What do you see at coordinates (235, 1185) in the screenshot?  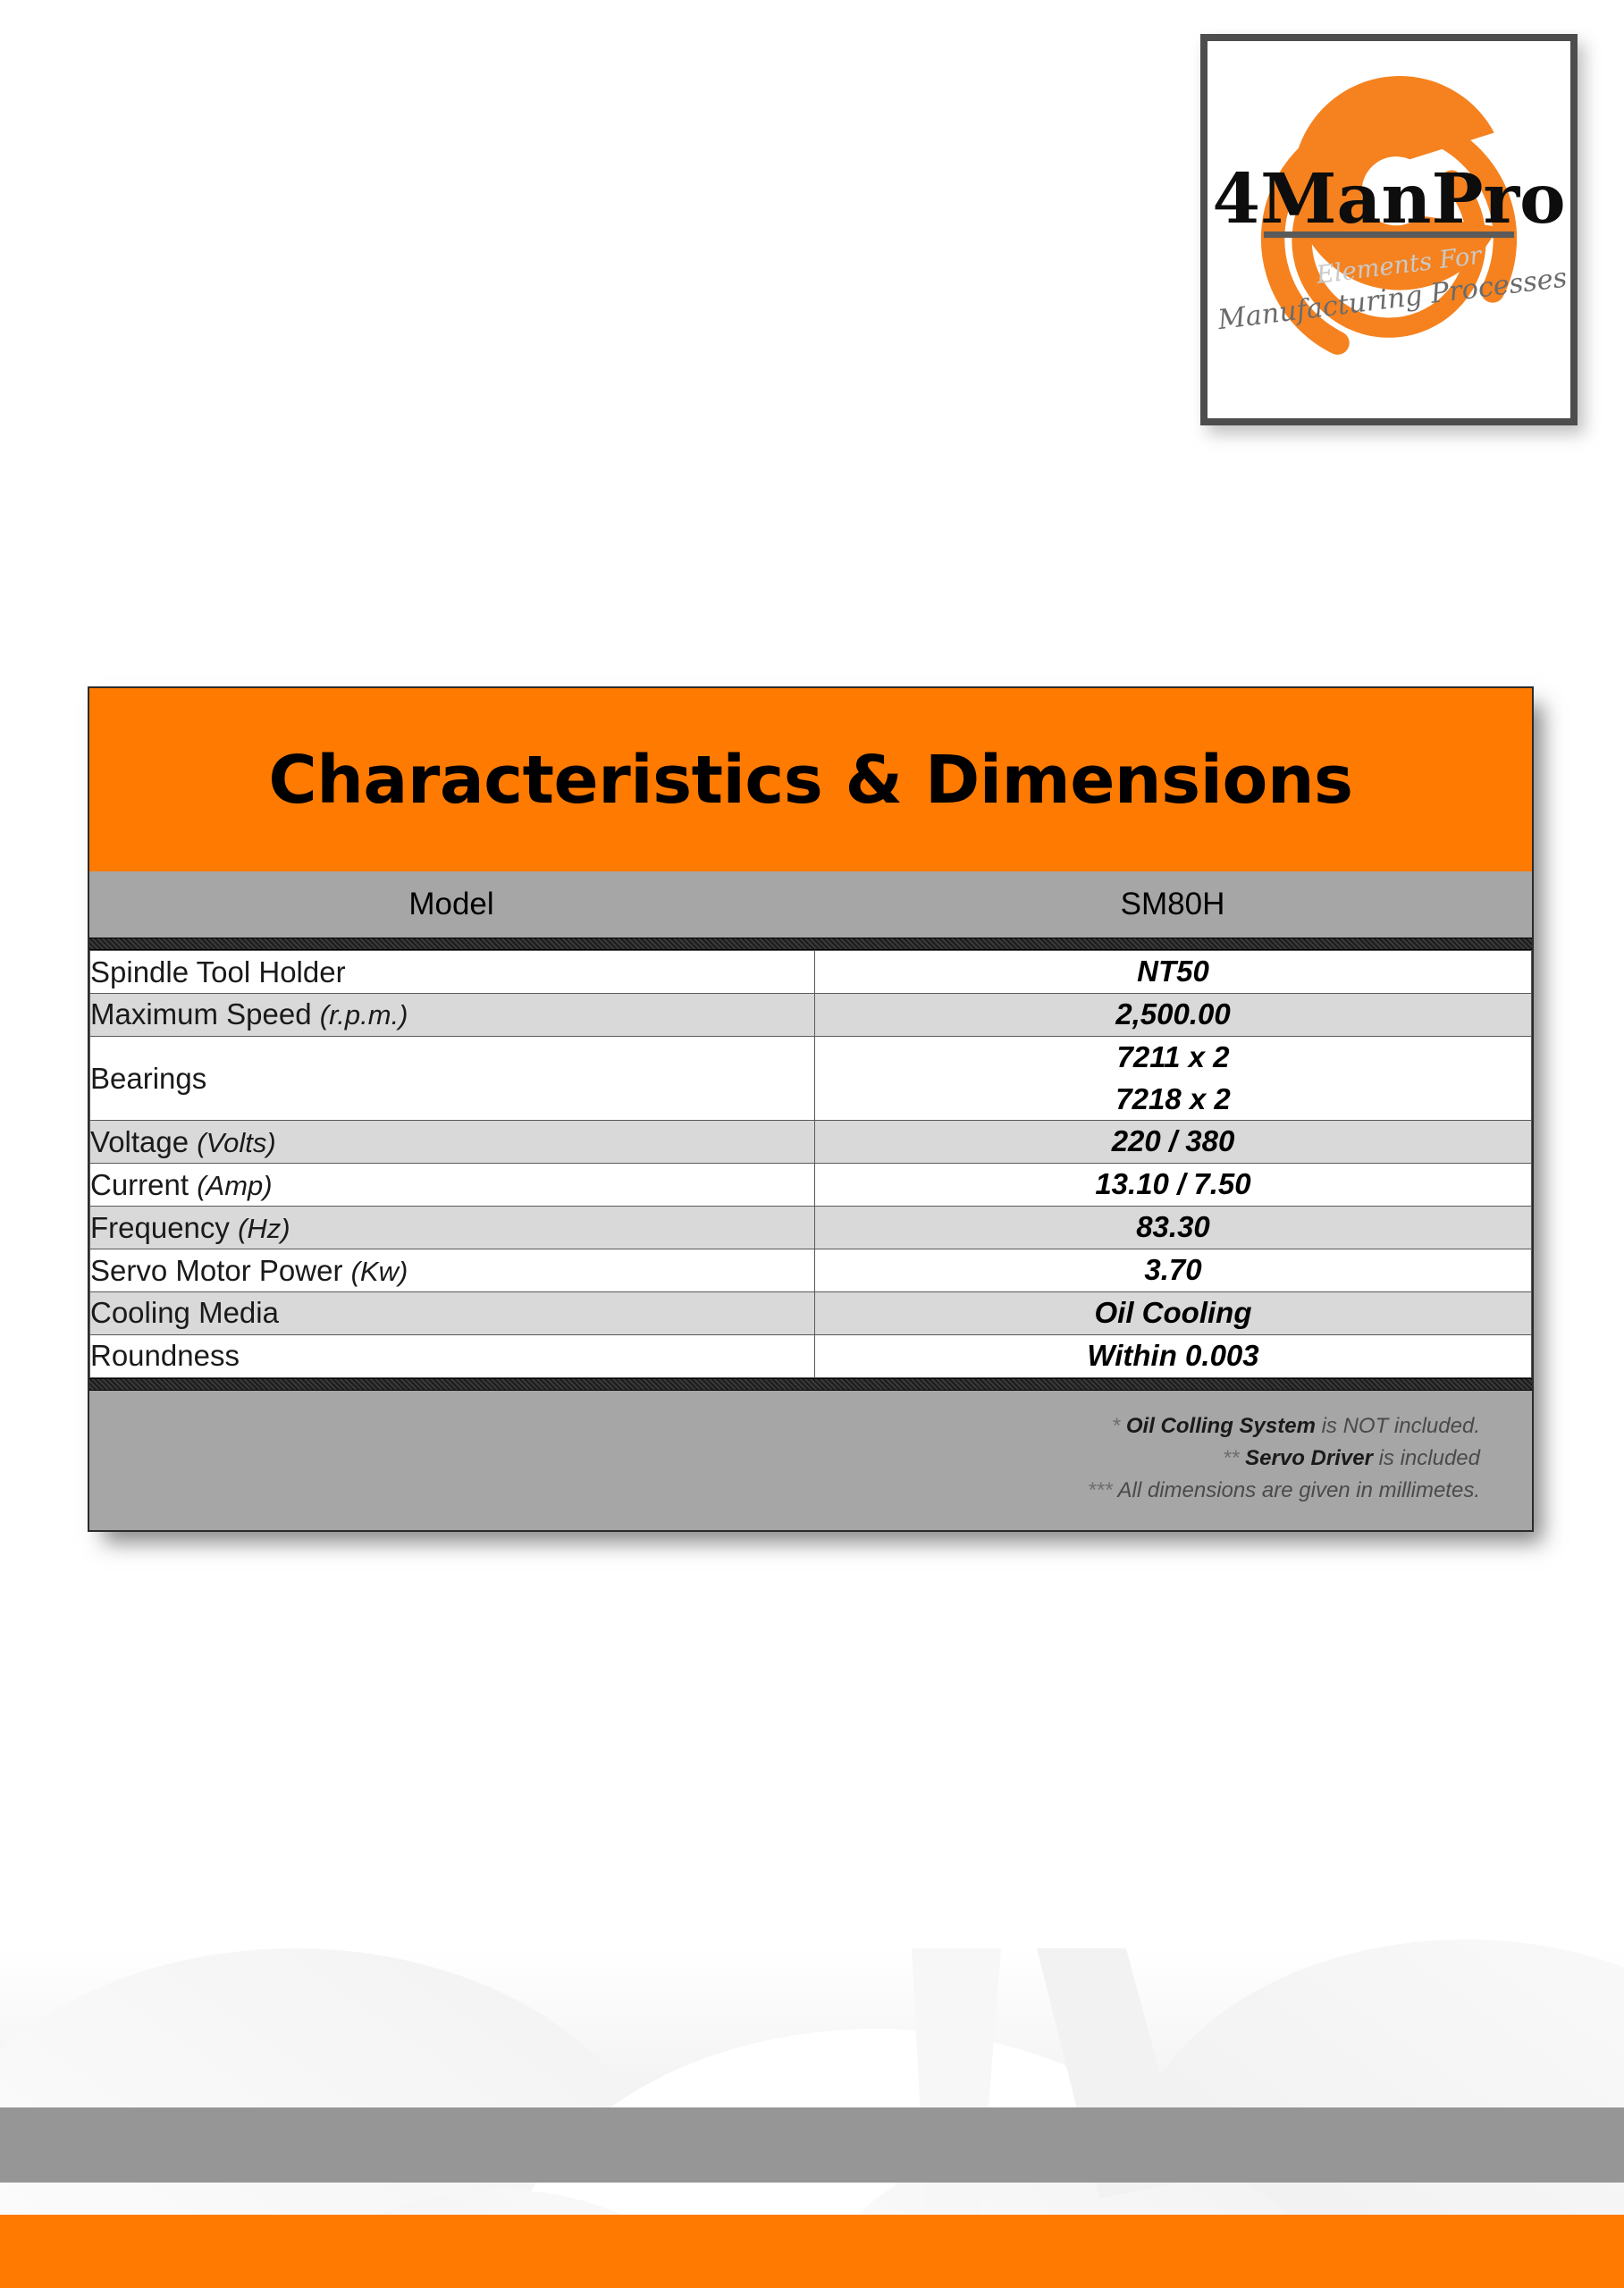 I see `row-unit: (Amp)` at bounding box center [235, 1185].